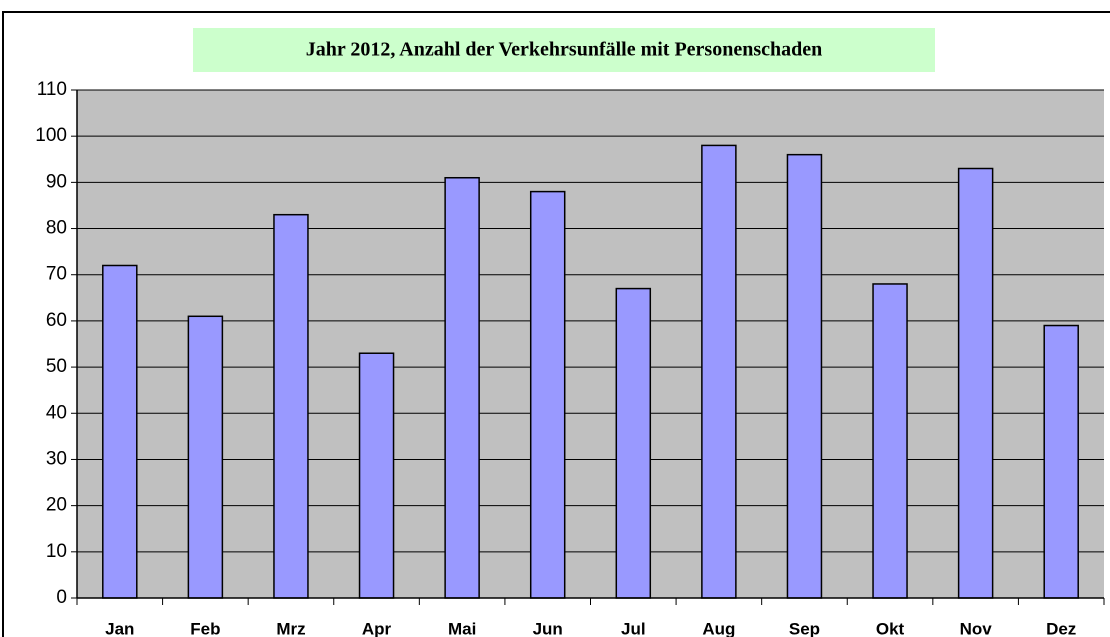 This screenshot has width=1110, height=637. What do you see at coordinates (56, 320) in the screenshot?
I see `y-tick-label: 60` at bounding box center [56, 320].